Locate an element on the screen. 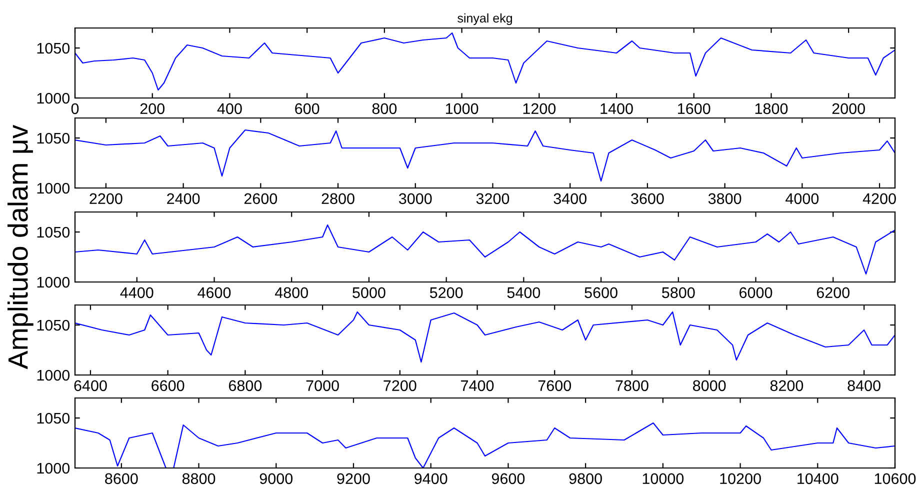 The width and height of the screenshot is (921, 488). x-tick-label: 9000 is located at coordinates (276, 478).